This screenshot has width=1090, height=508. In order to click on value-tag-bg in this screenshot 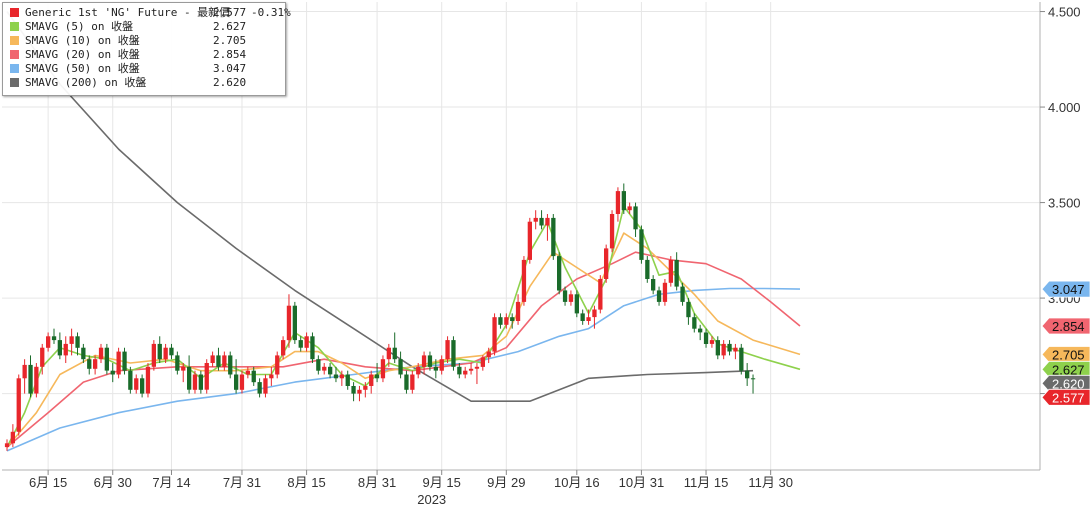, I will do `click(1065, 326)`.